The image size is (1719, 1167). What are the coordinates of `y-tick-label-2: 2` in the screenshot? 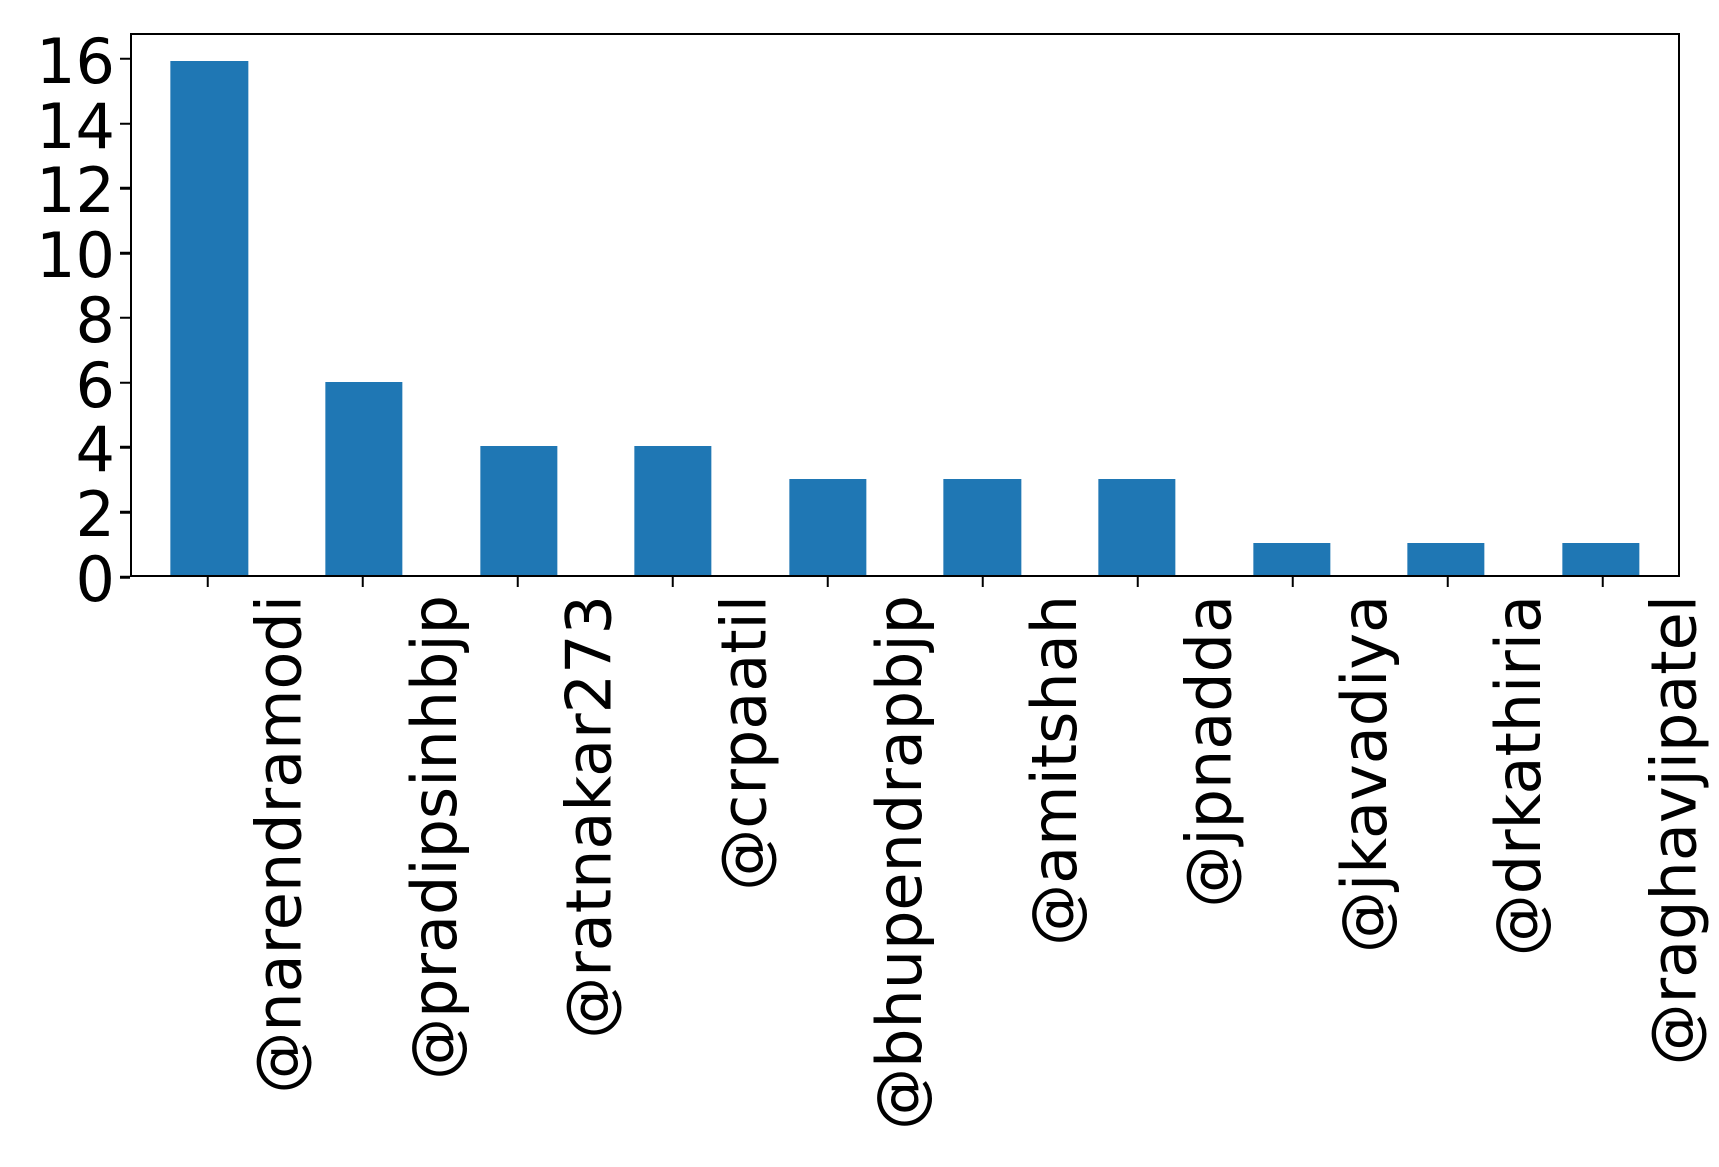 It's located at (95, 515).